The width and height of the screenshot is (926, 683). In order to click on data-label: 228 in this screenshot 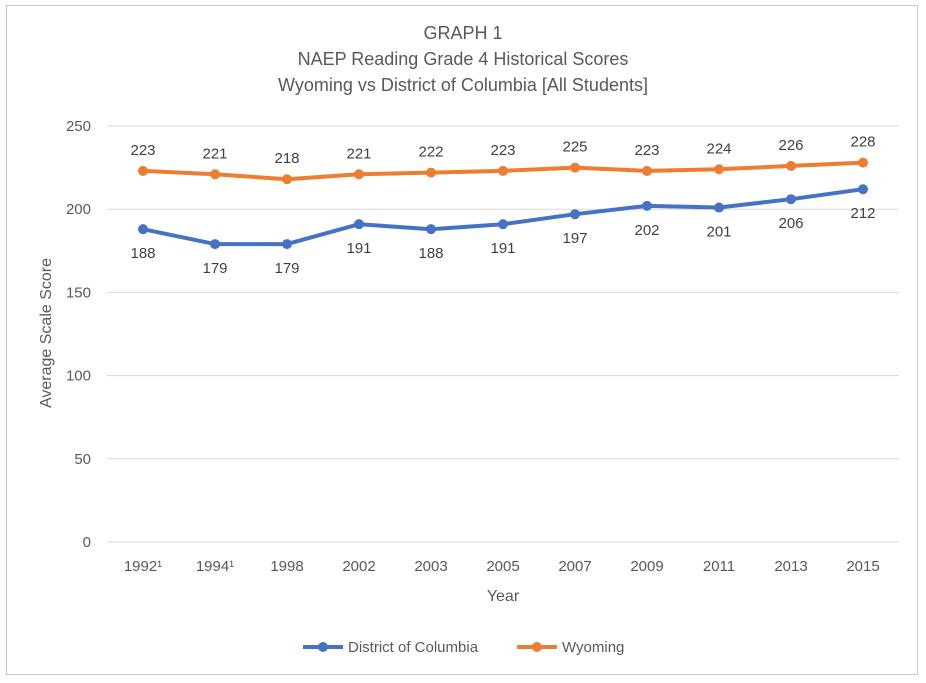, I will do `click(862, 142)`.